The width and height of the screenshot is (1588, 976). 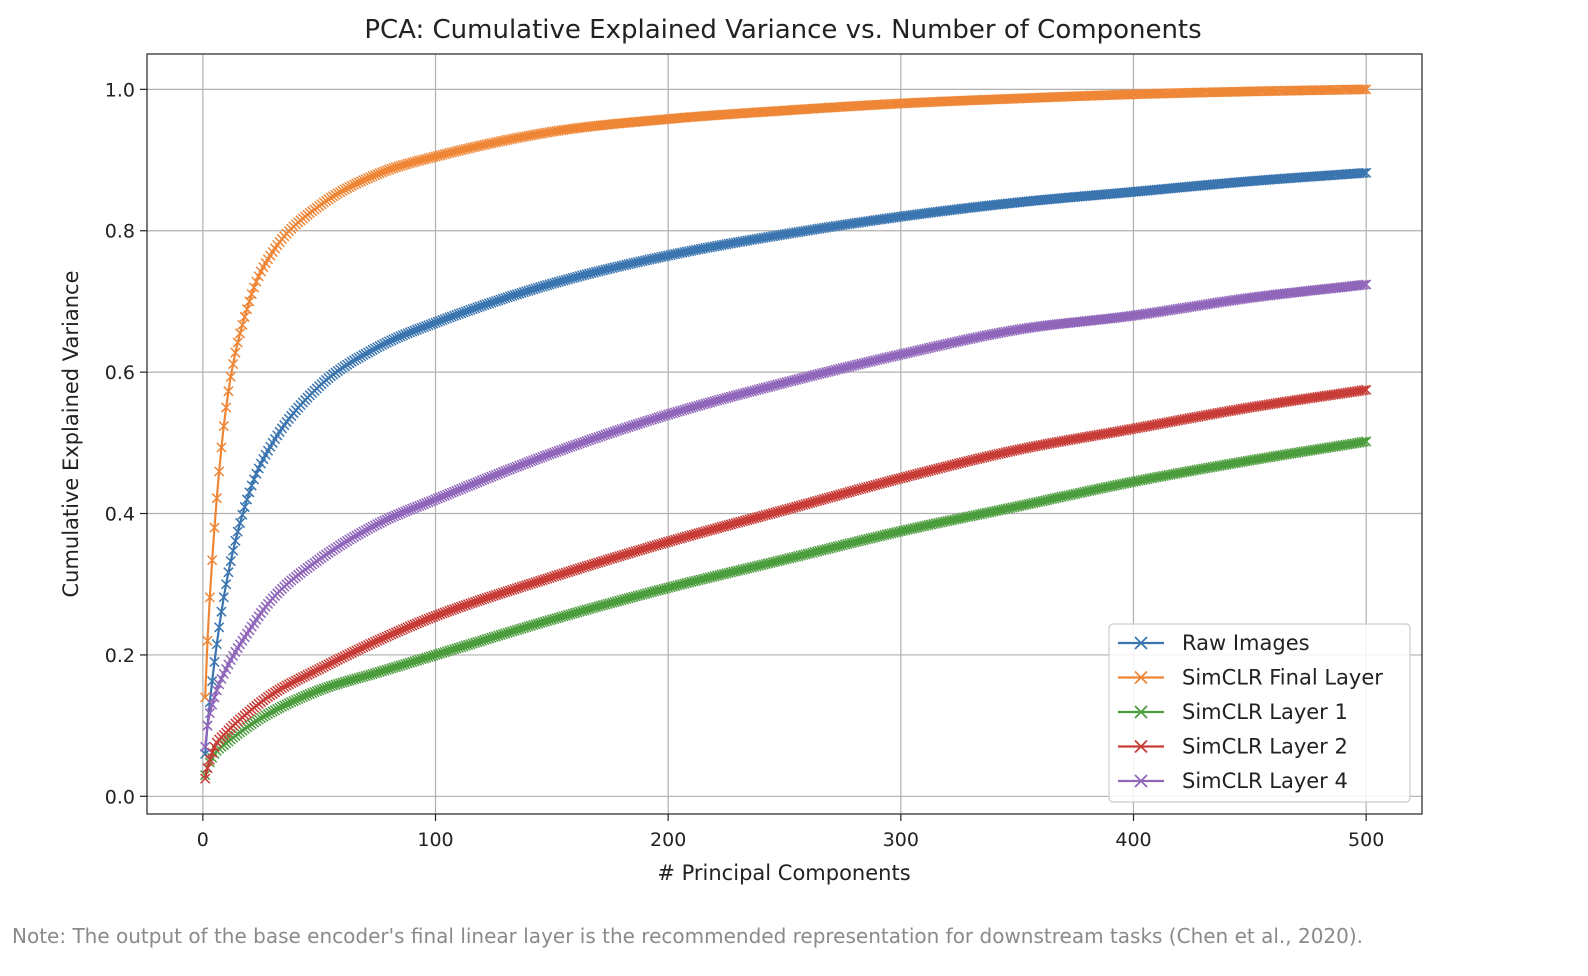 I want to click on legend-frame, so click(x=1259, y=713).